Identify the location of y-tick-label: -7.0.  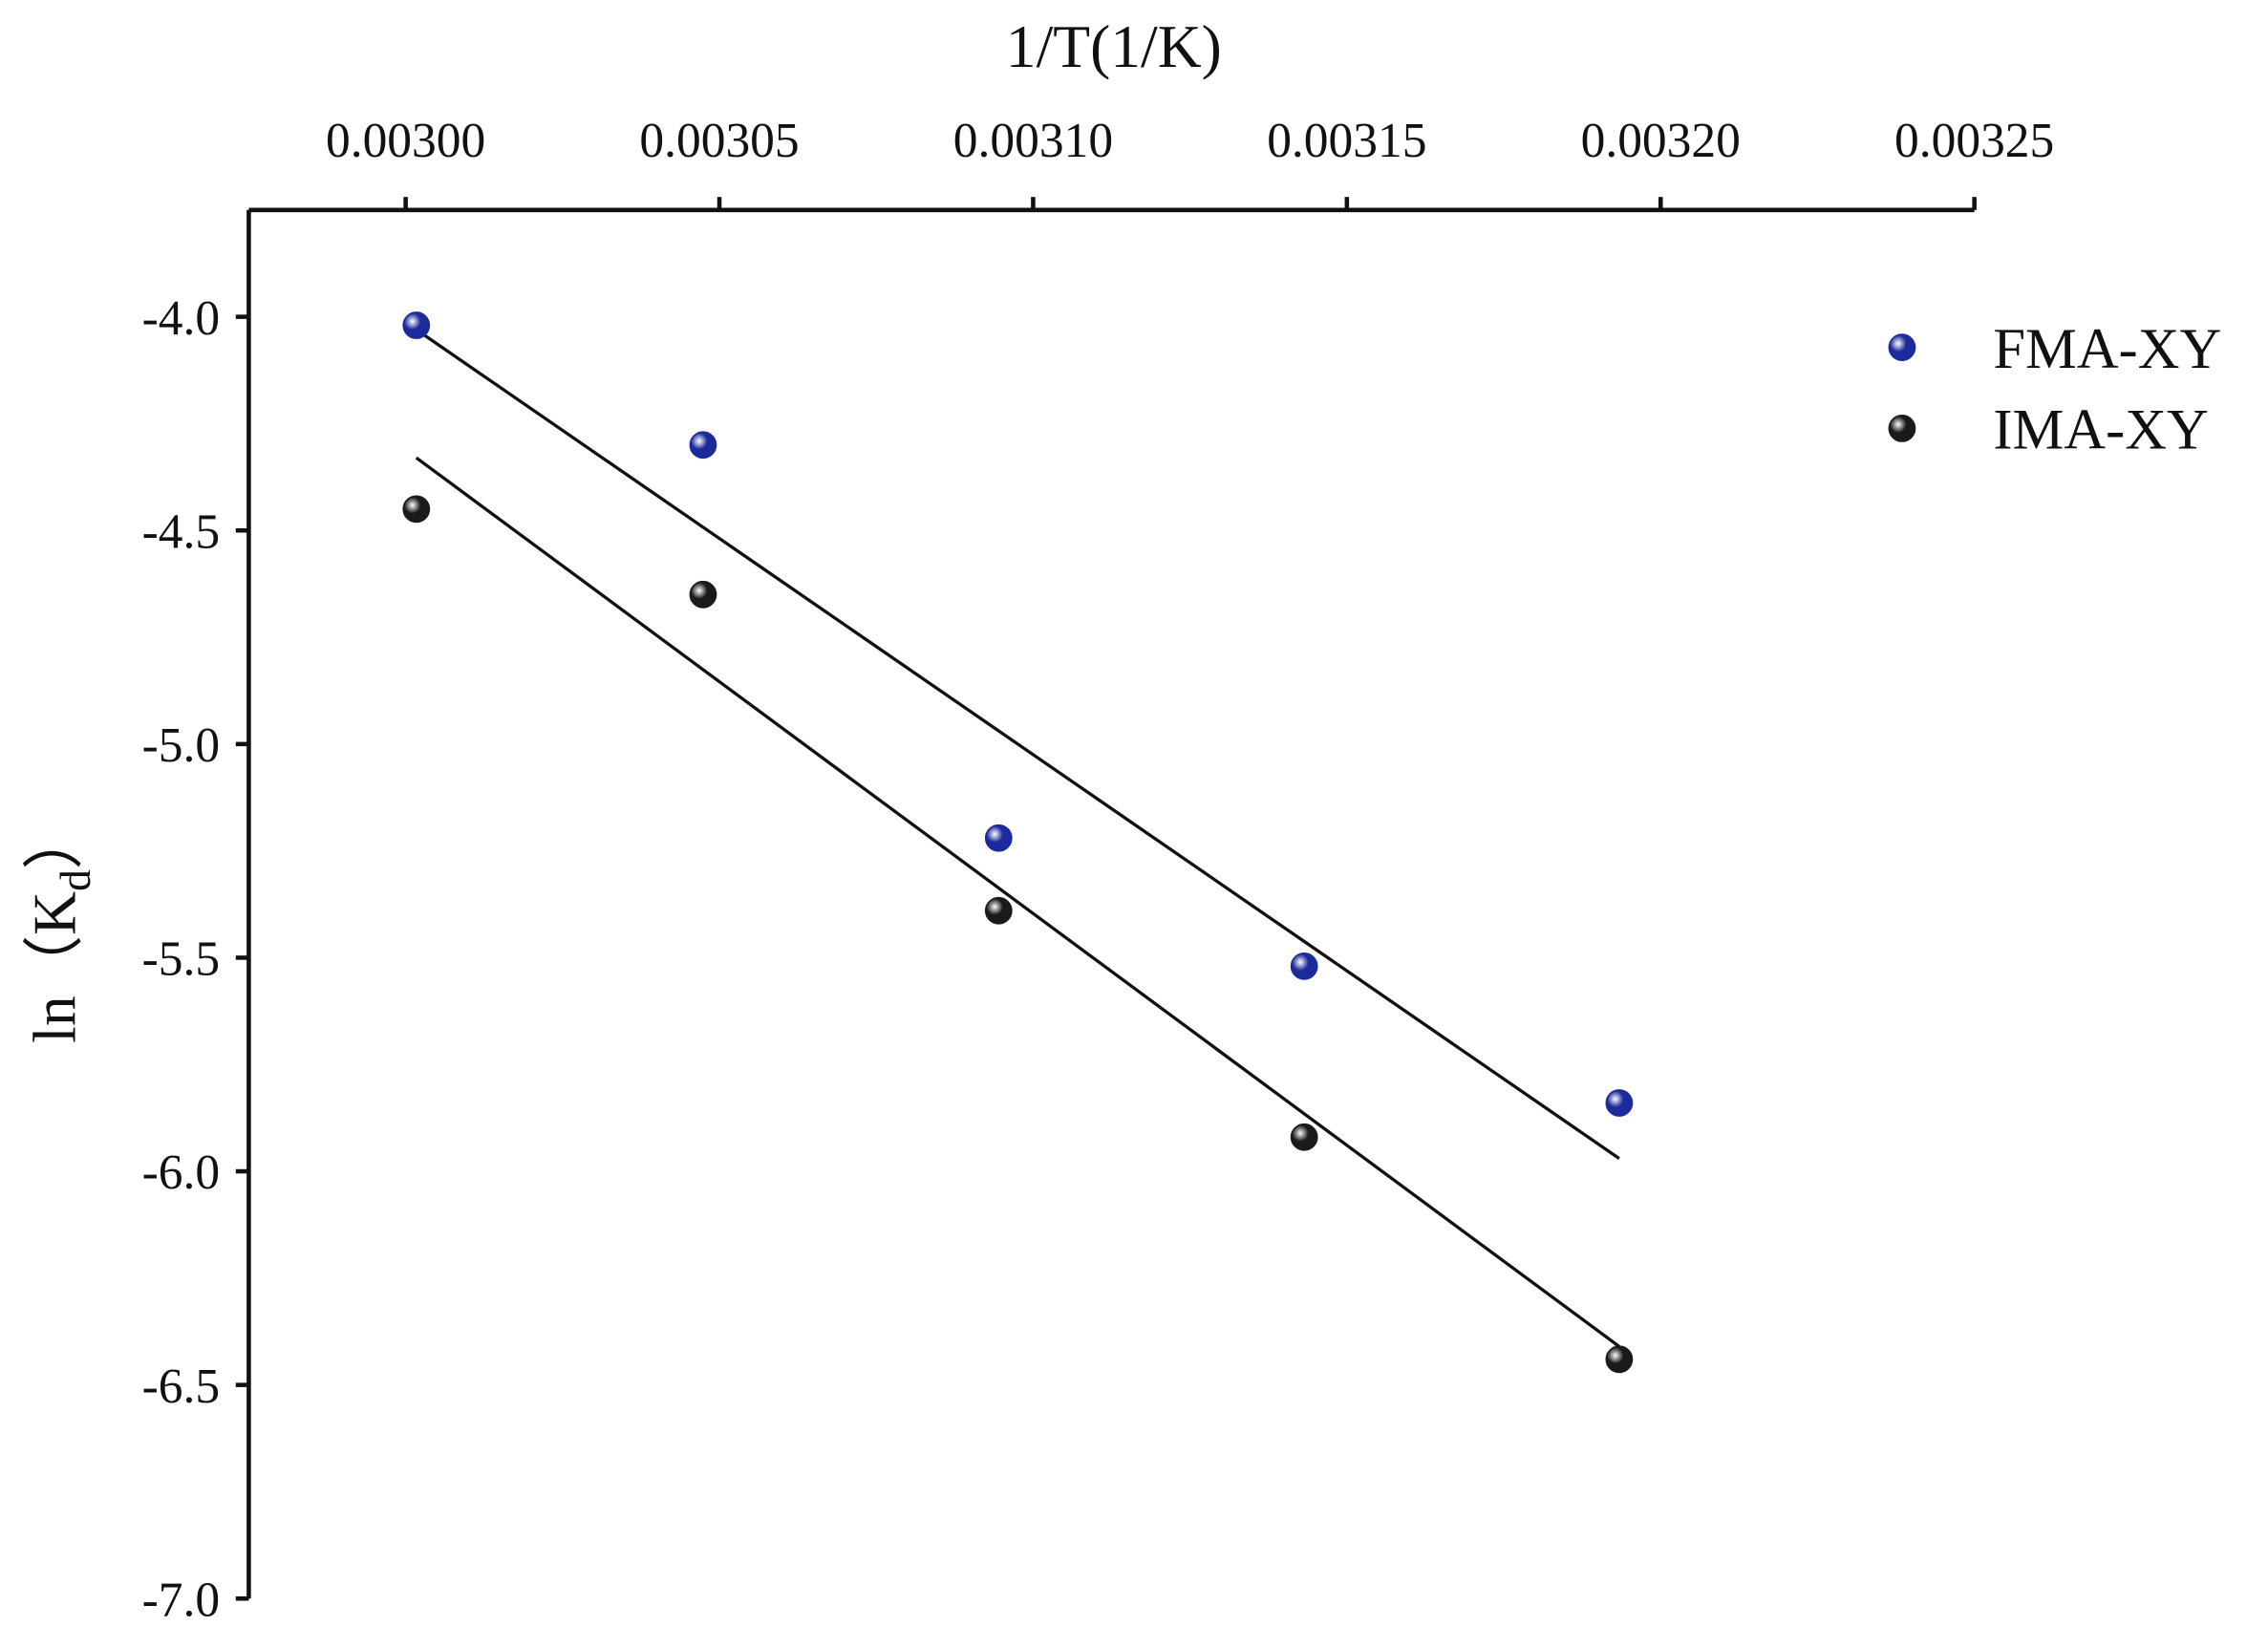
(181, 1600).